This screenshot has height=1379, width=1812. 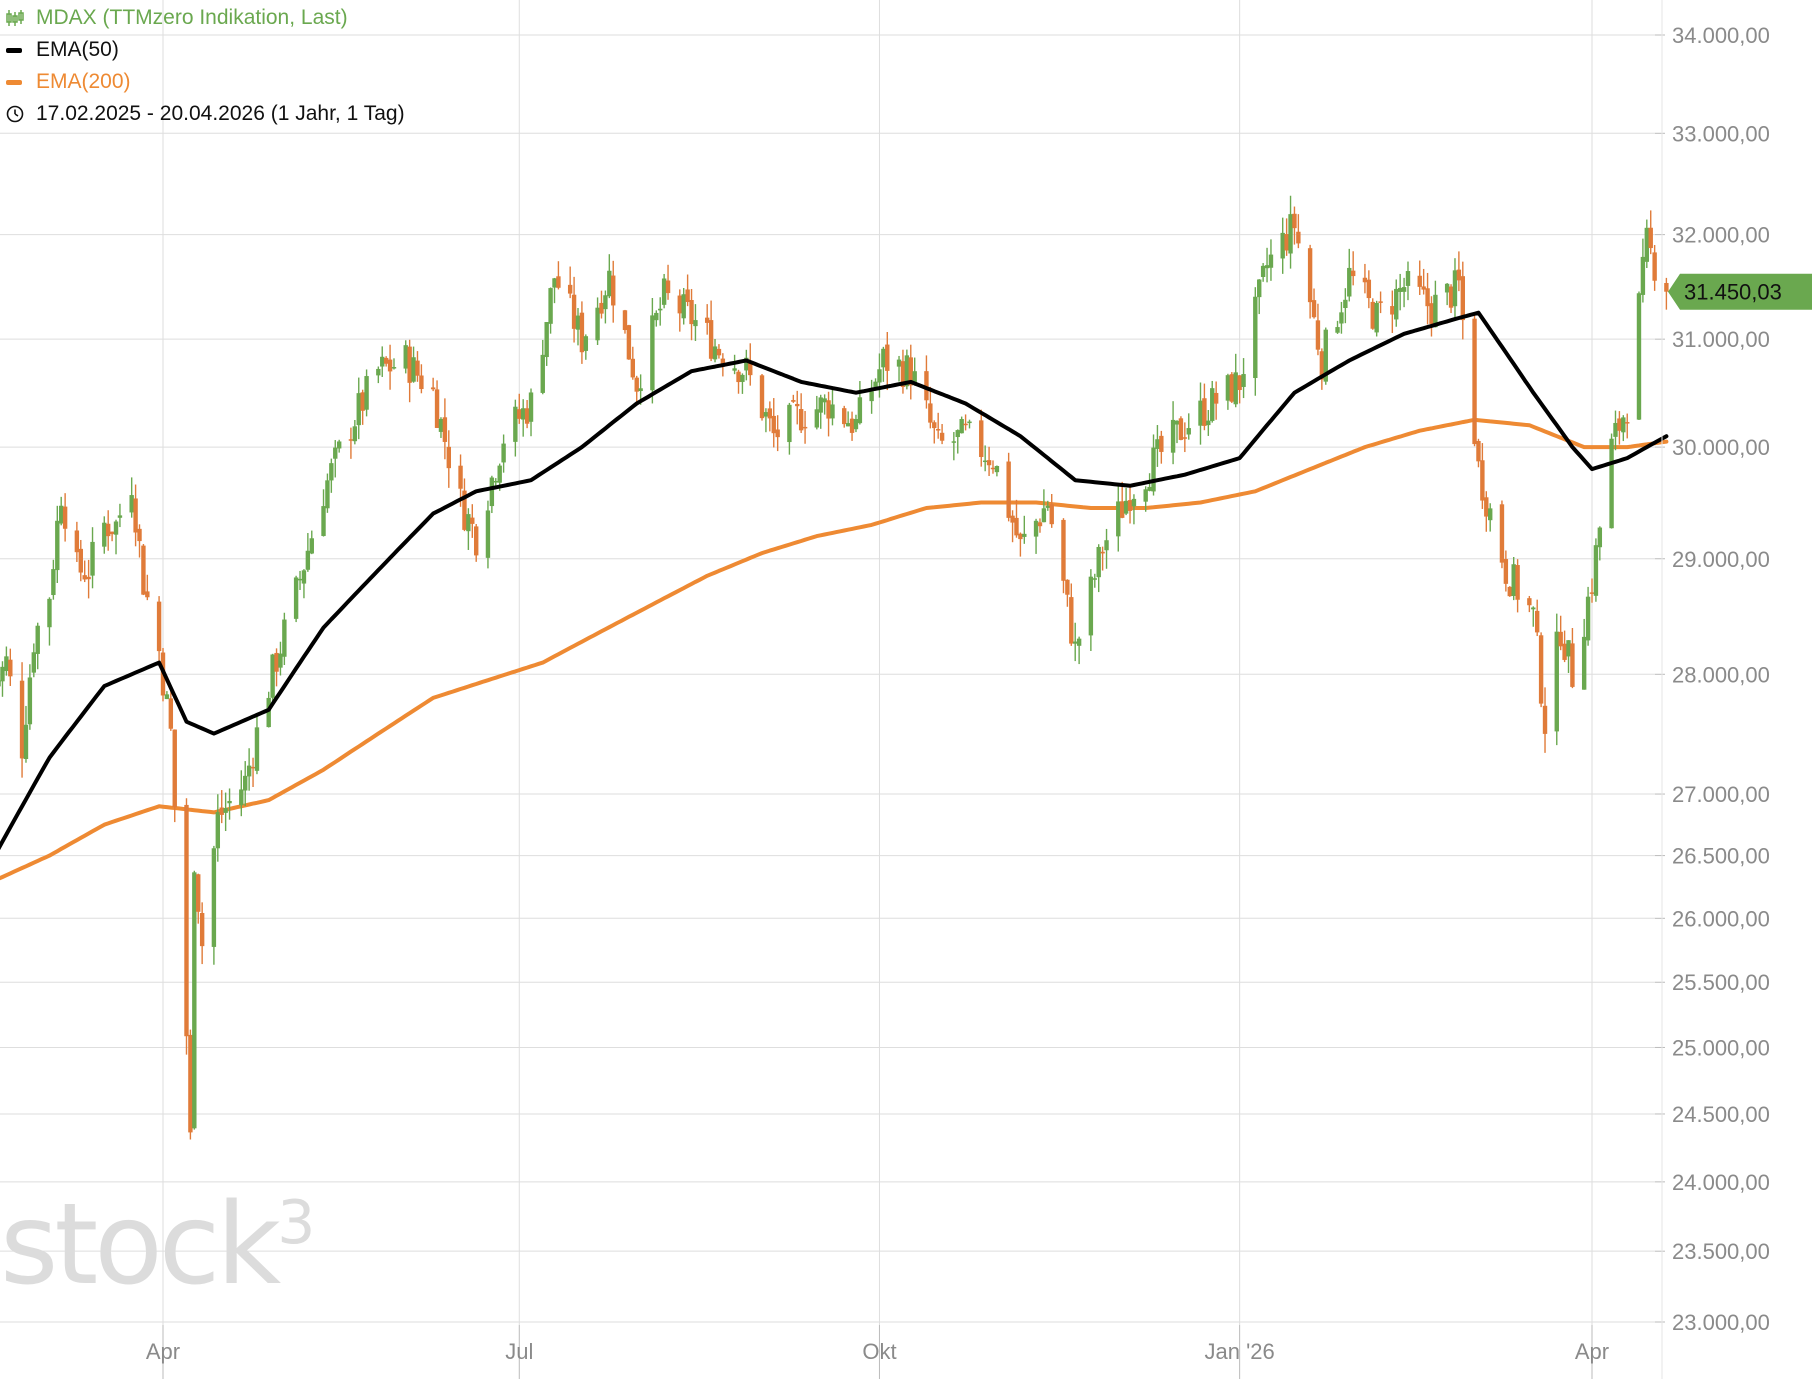 I want to click on legend-item-ema200: EMA(200), so click(x=205, y=82).